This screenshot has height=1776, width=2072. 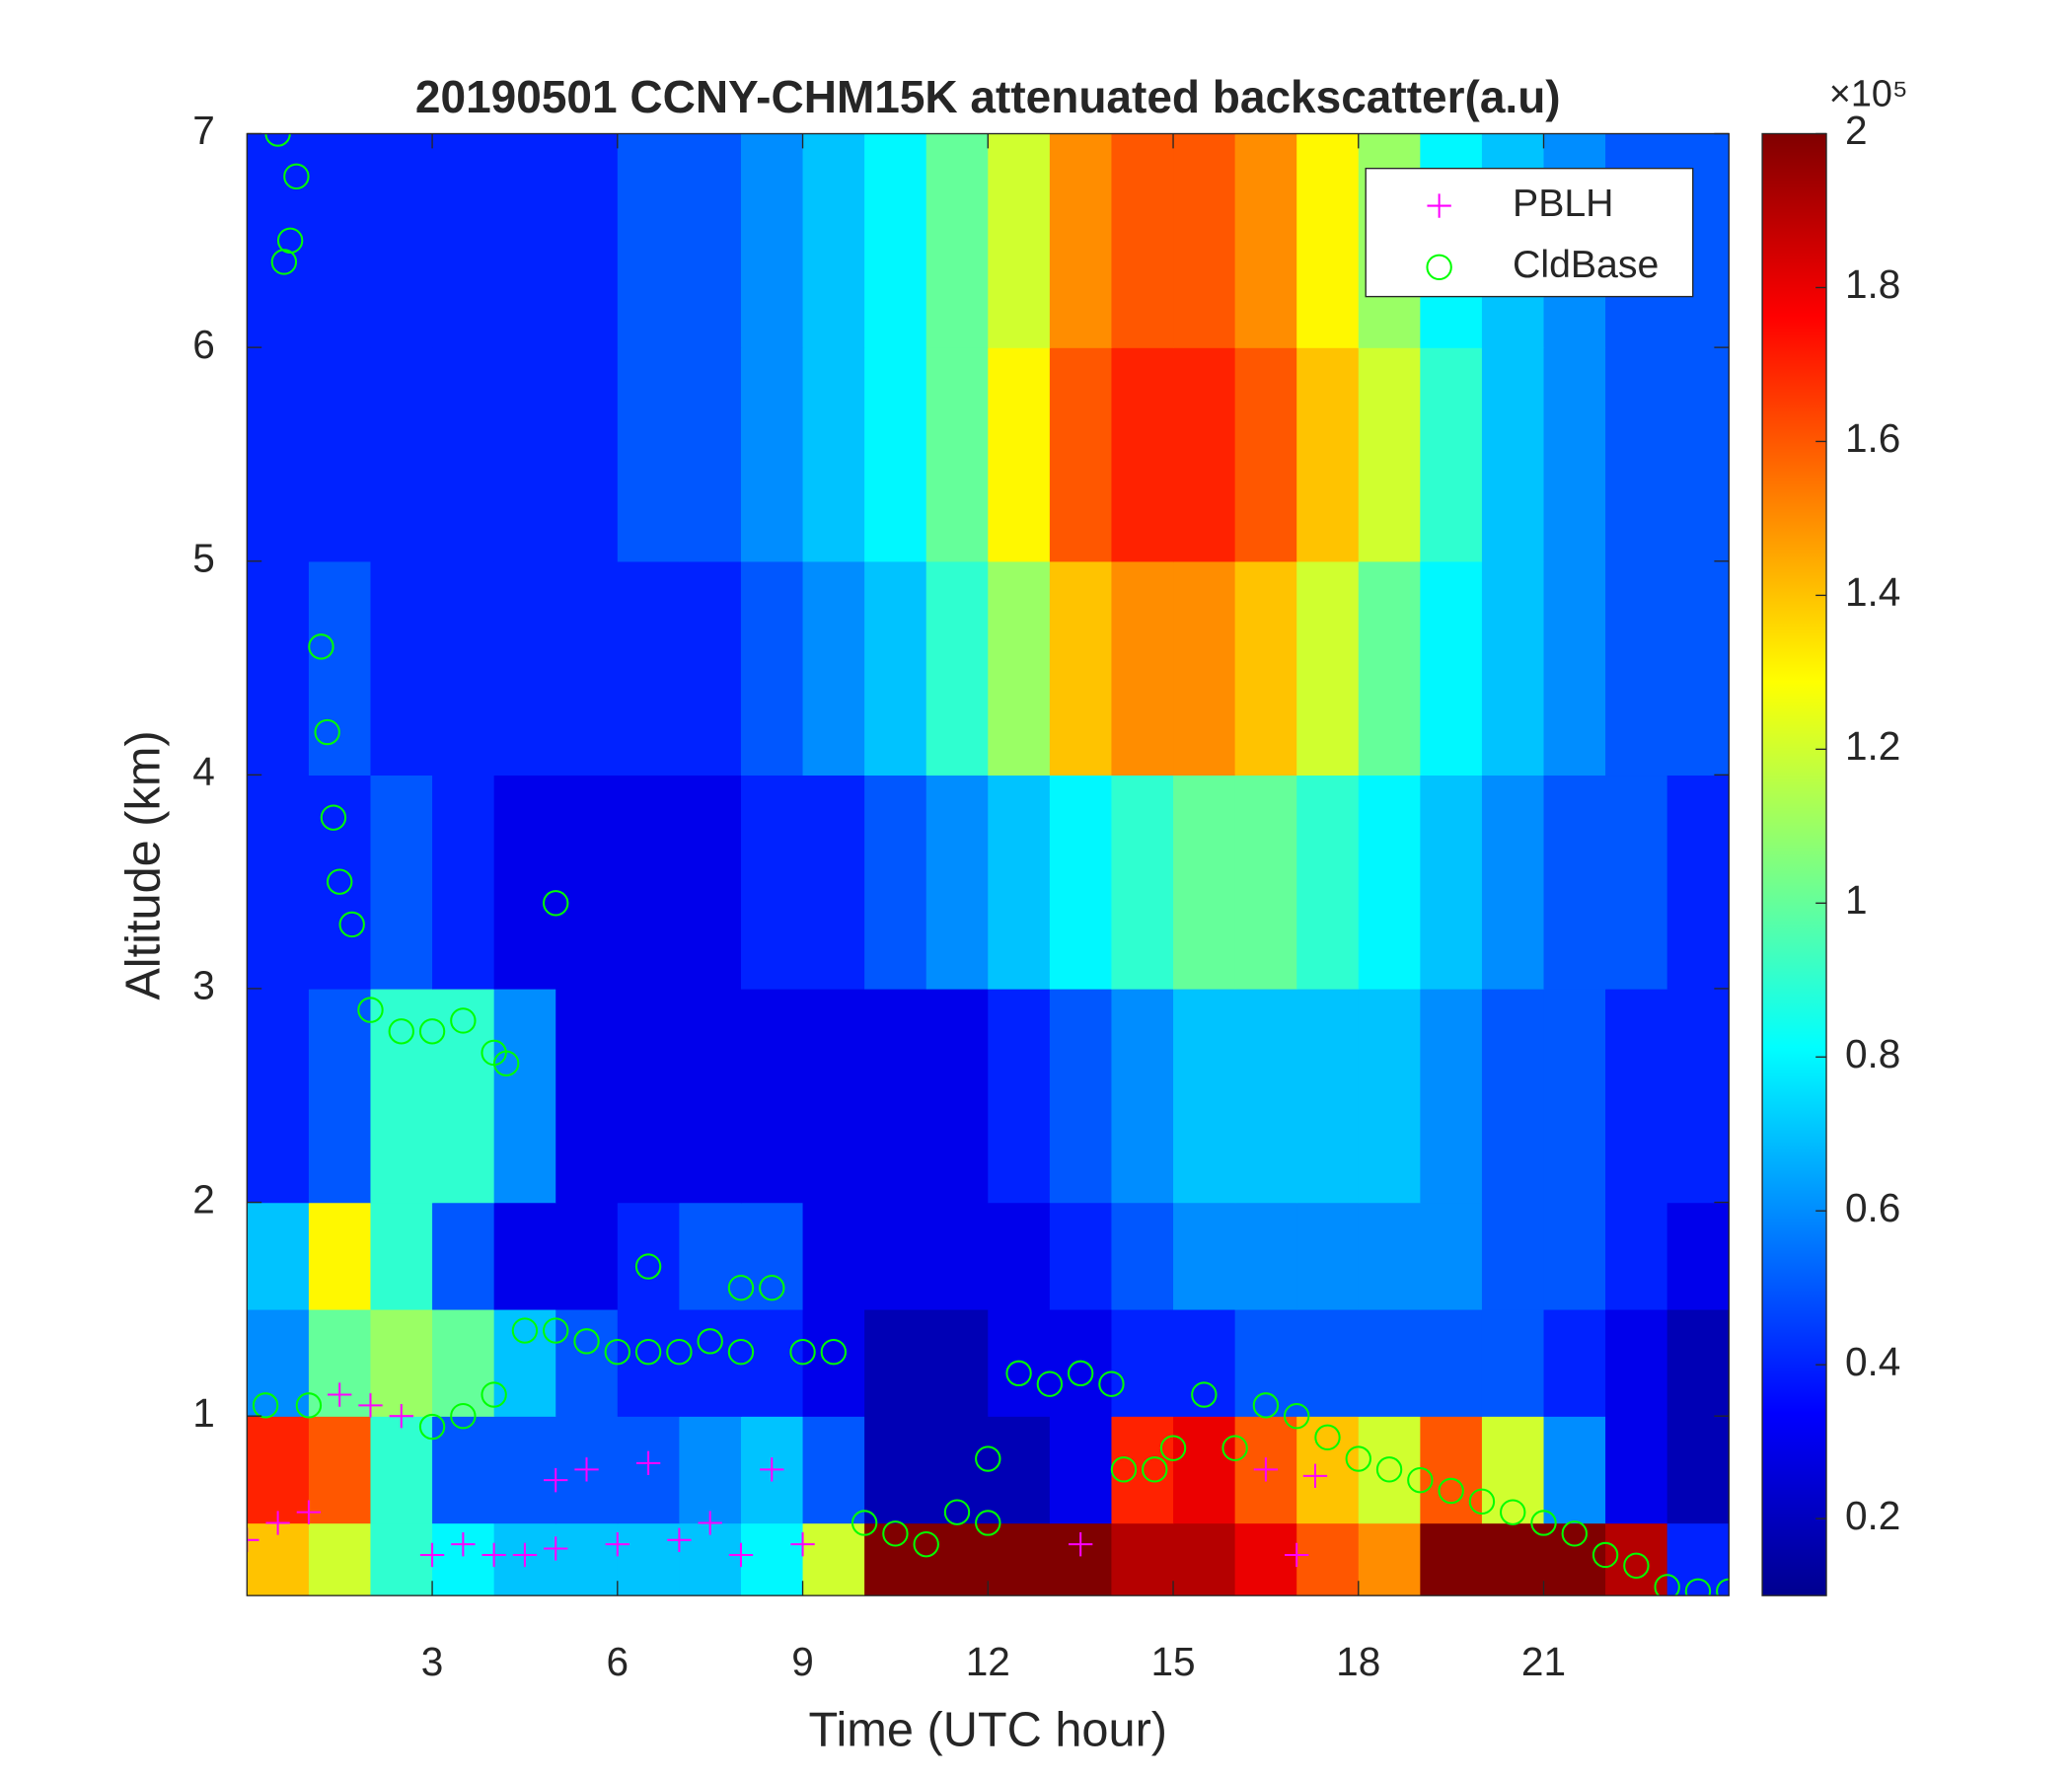 I want to click on colorbar-tick-label: 0.4, so click(x=1873, y=1362).